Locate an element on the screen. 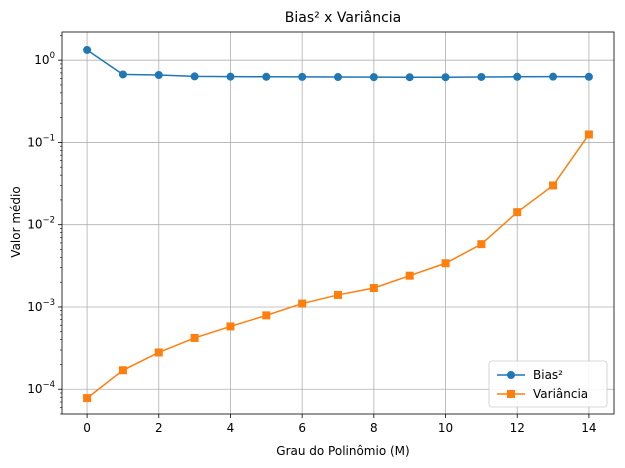  x-axis: 0 2 4 6 8 10 12 14 is located at coordinates (340, 424).